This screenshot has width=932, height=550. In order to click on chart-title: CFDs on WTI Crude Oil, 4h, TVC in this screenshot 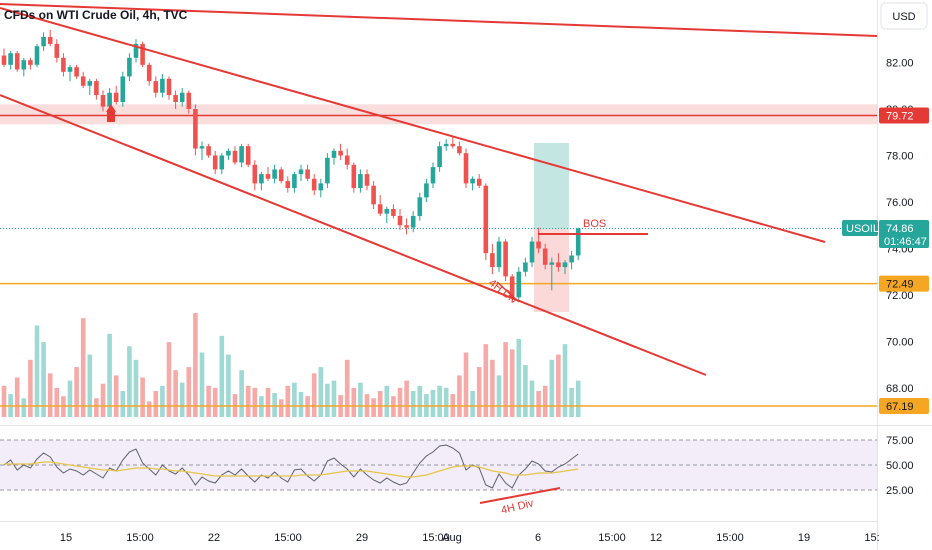, I will do `click(96, 15)`.